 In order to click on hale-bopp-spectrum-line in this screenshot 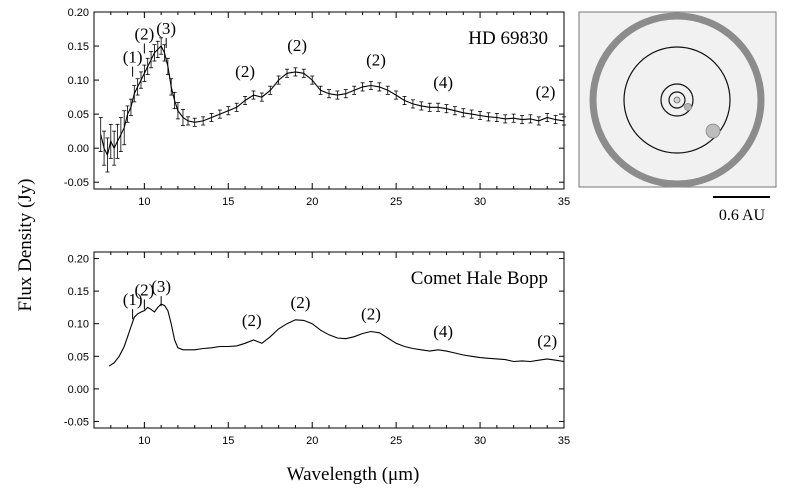, I will do `click(336, 335)`.